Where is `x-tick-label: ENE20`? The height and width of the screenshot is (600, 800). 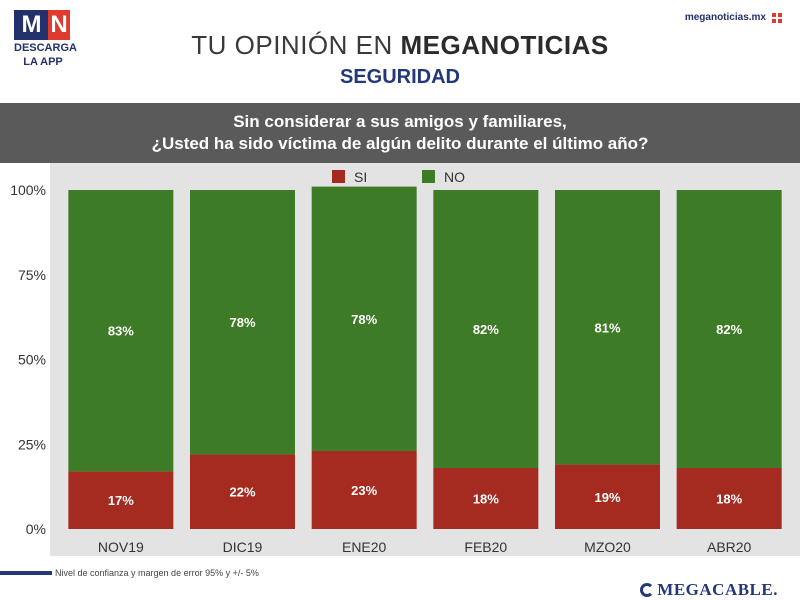 x-tick-label: ENE20 is located at coordinates (364, 547).